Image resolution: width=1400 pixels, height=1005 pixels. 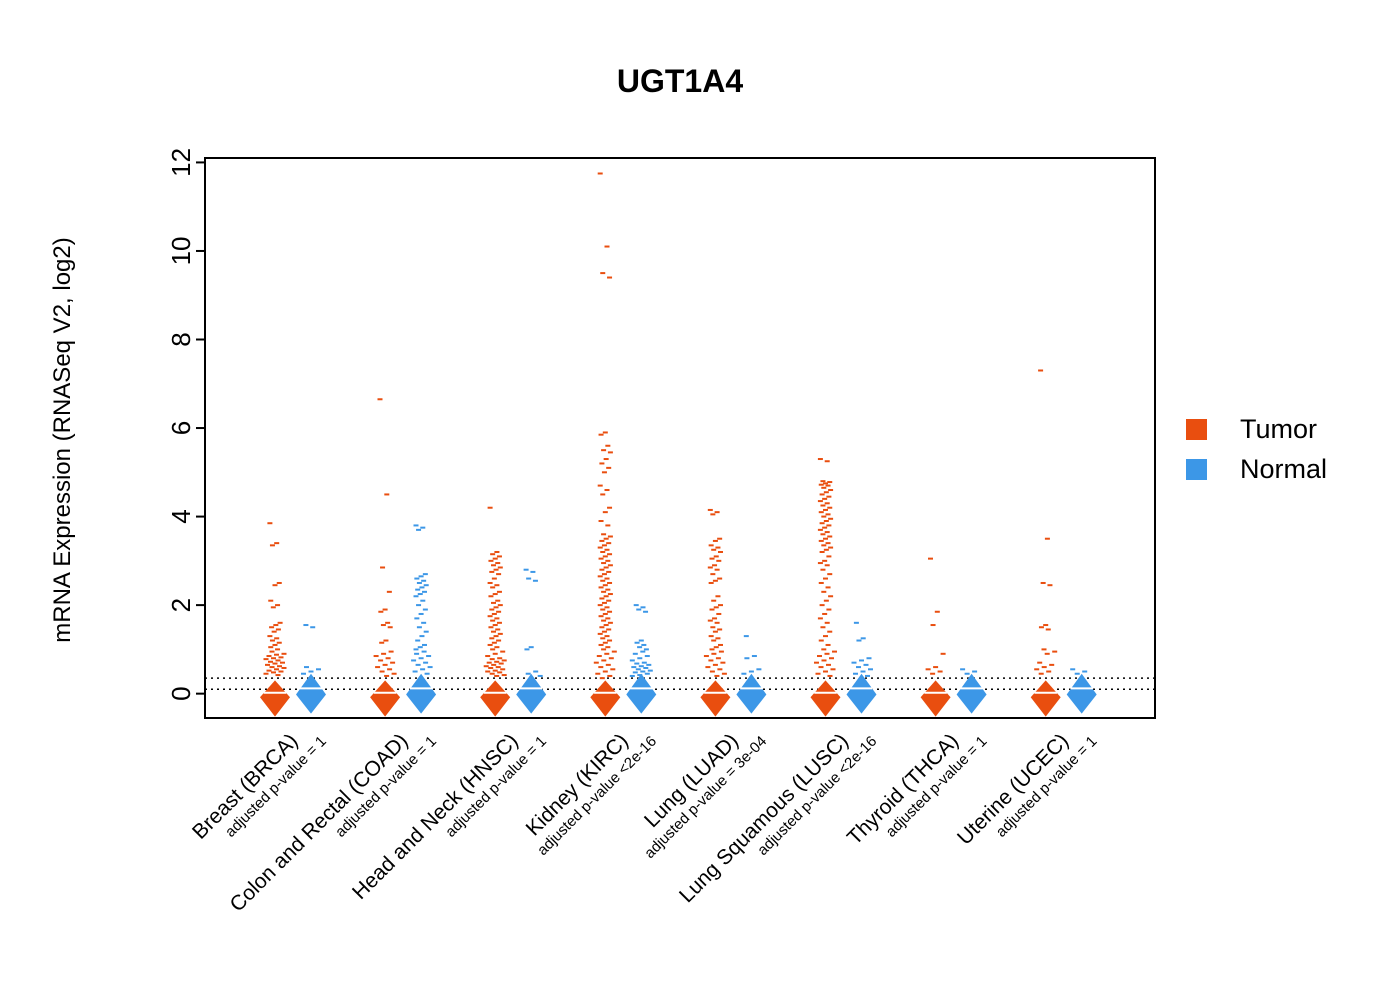 What do you see at coordinates (181, 162) in the screenshot?
I see `y-axis-tick-label: 12` at bounding box center [181, 162].